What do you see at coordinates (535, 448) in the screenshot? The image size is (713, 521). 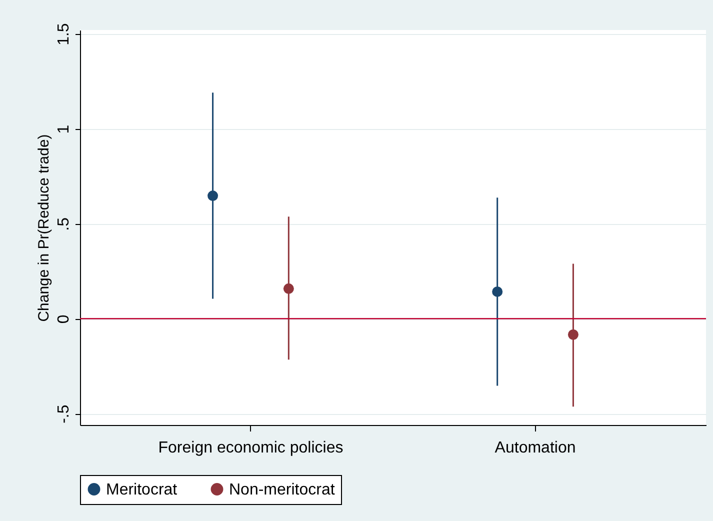 I see `x-tick-label: Automation` at bounding box center [535, 448].